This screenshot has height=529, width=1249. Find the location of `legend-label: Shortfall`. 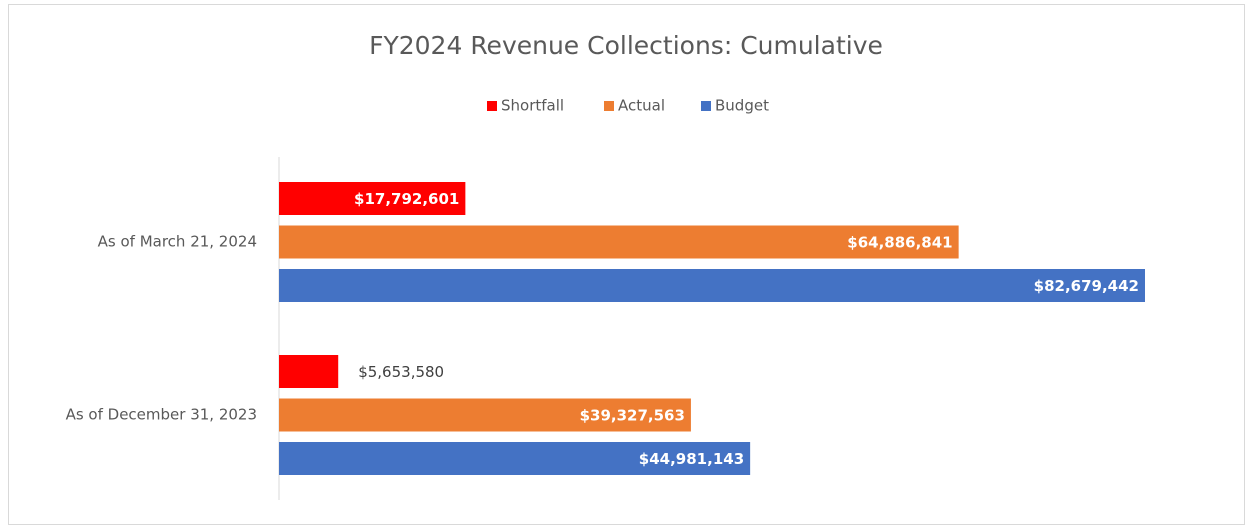

legend-label: Shortfall is located at coordinates (532, 106).